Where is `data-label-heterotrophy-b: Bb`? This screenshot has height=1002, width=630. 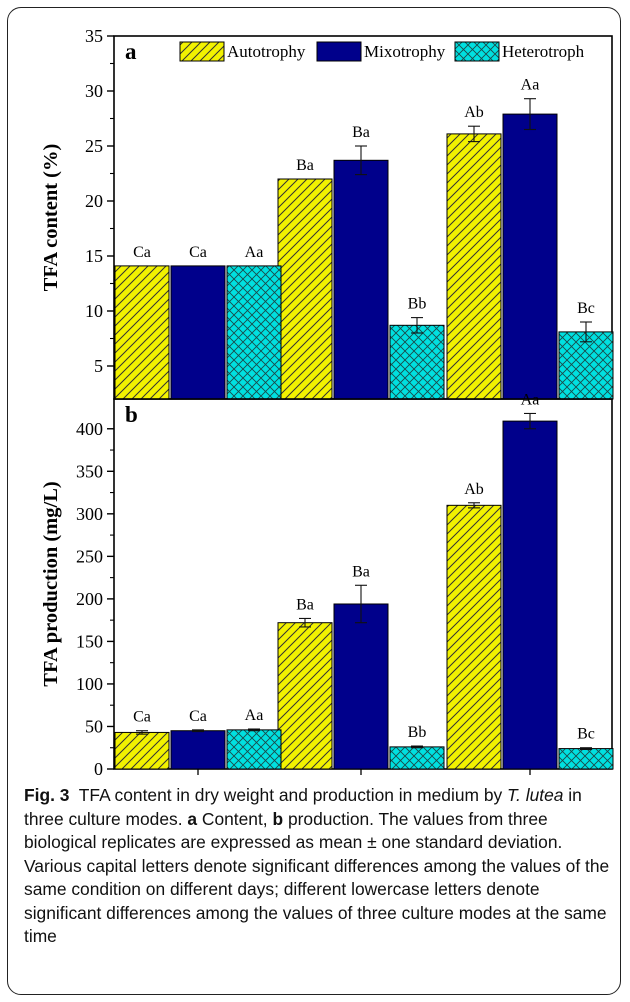
data-label-heterotrophy-b: Bb is located at coordinates (417, 732).